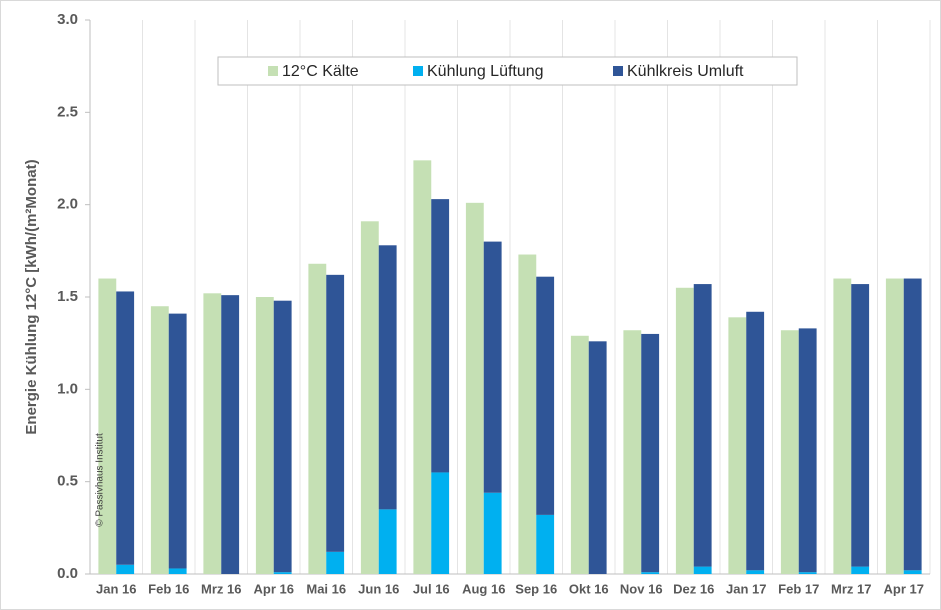 This screenshot has height=610, width=941. Describe the element at coordinates (100, 480) in the screenshot. I see `annotation: © Passivhaus Institut` at that location.